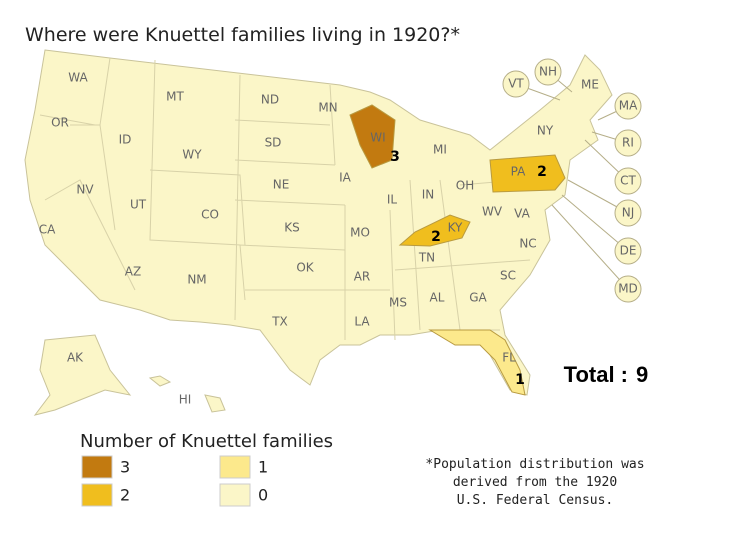 The width and height of the screenshot is (737, 533). Describe the element at coordinates (78, 78) in the screenshot. I see `state-label: WA` at that location.